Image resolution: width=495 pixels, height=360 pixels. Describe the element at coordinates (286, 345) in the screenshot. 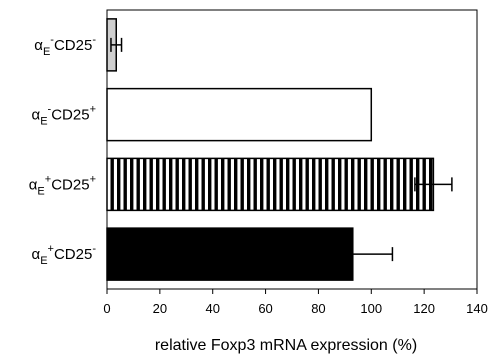

I see `x-axis-title: relative Foxp3 mRNA expression (%)` at that location.